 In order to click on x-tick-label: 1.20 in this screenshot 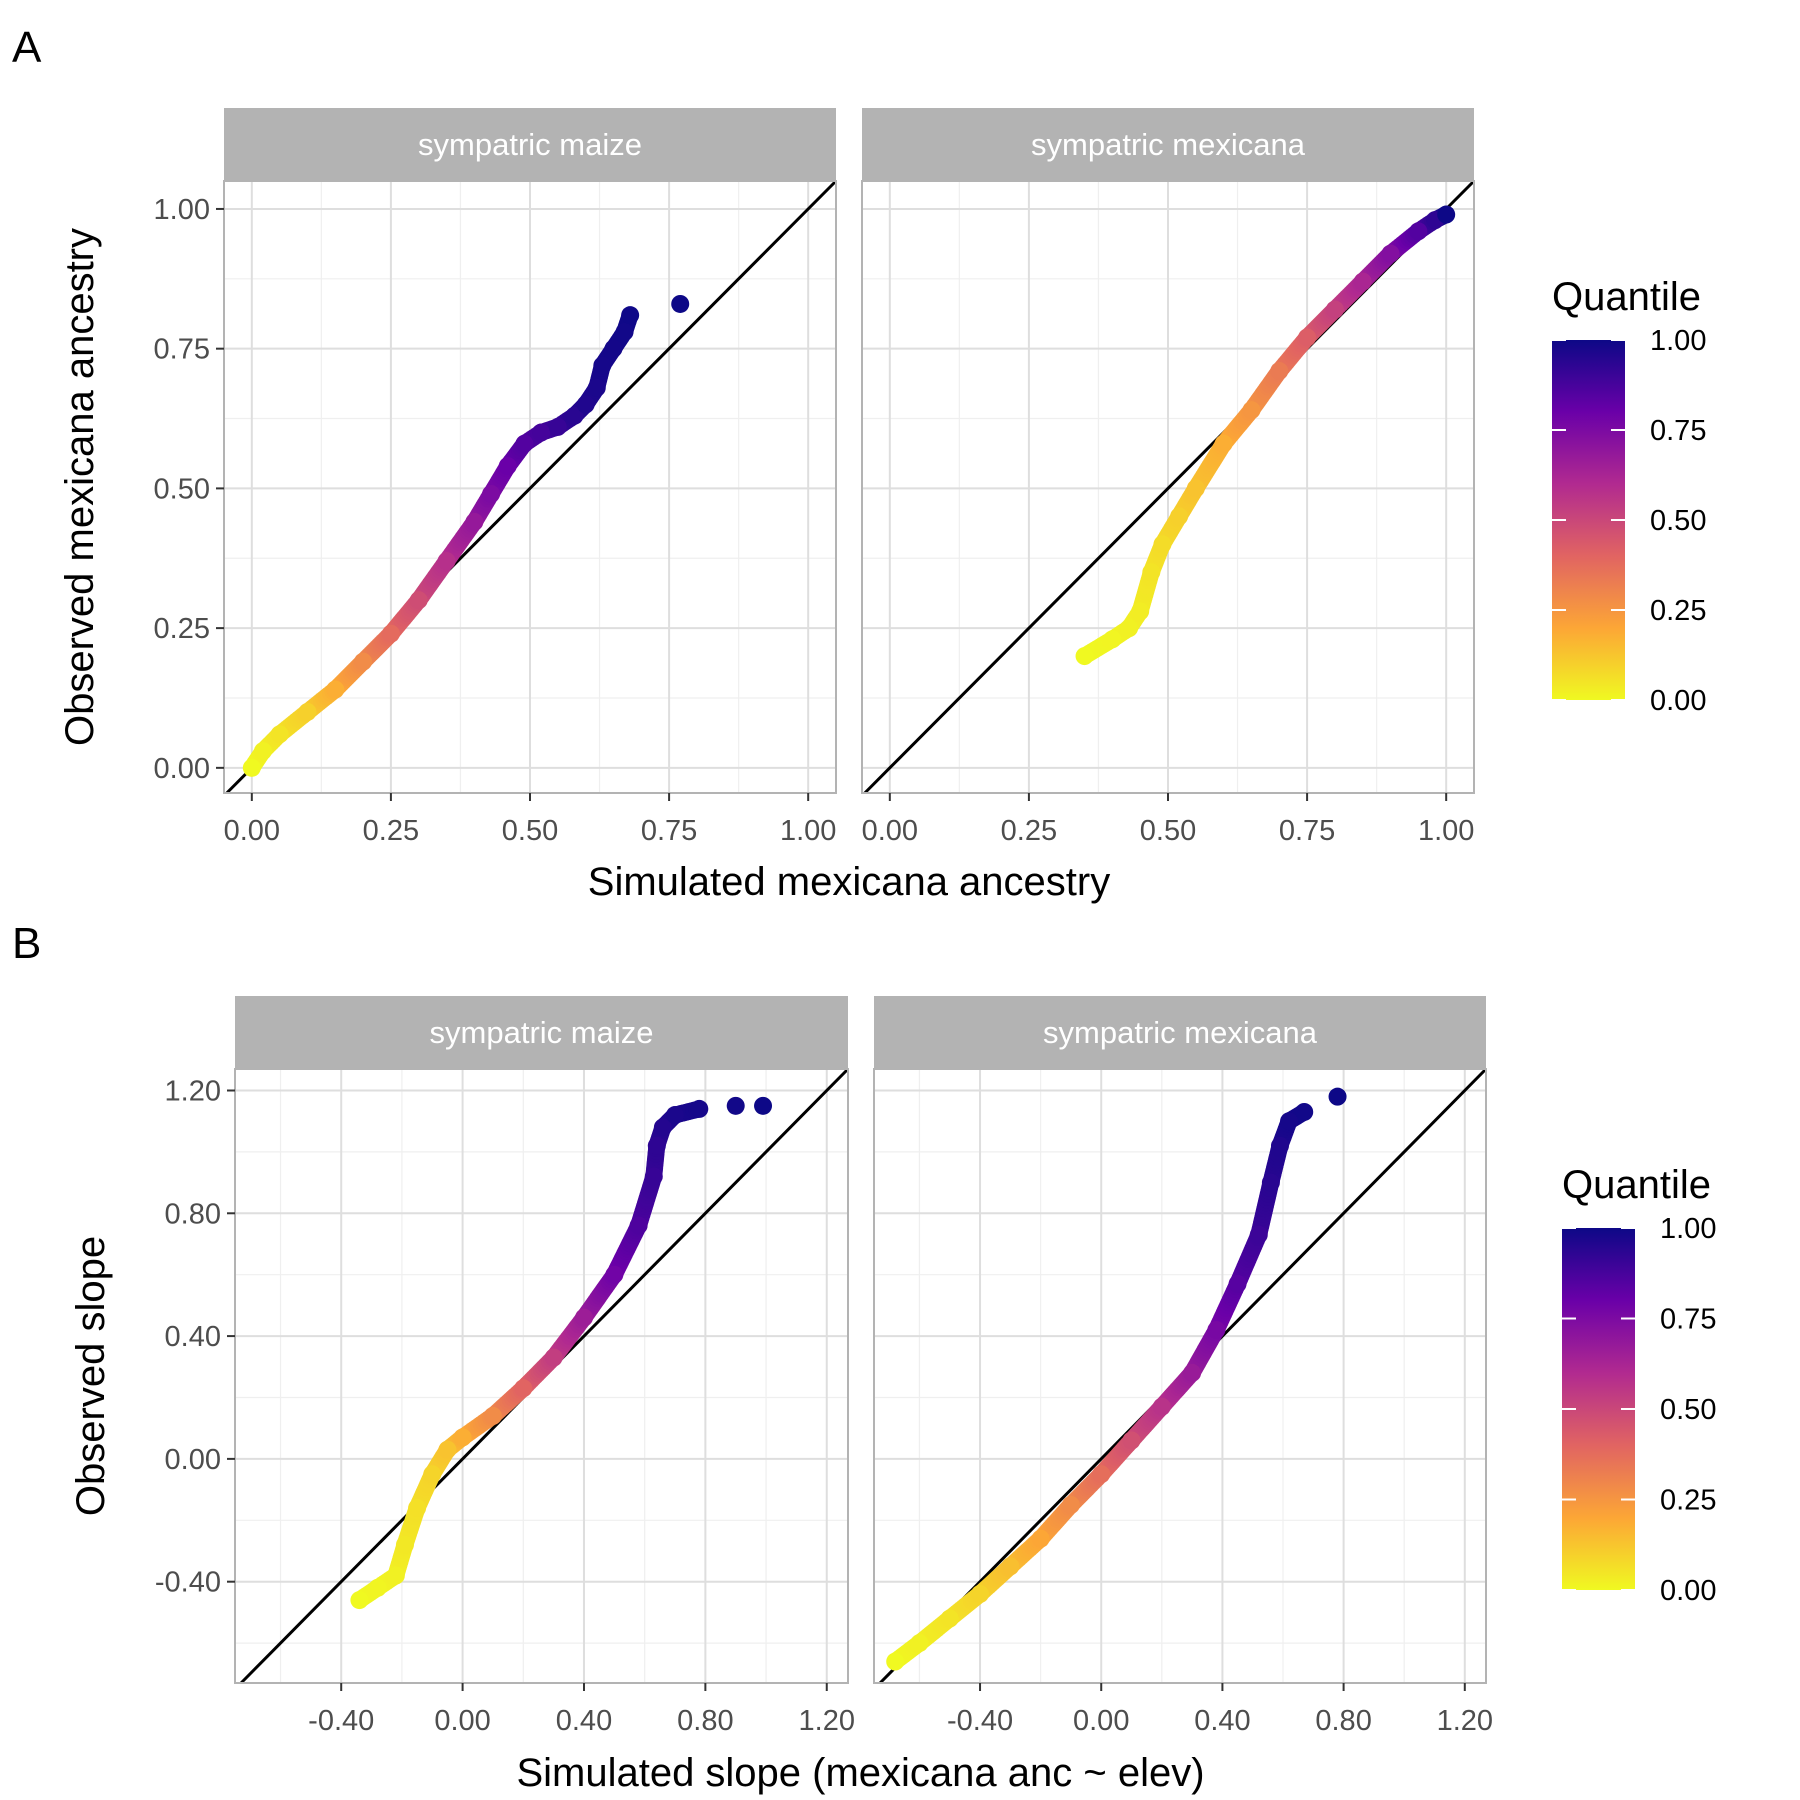, I will do `click(827, 1721)`.